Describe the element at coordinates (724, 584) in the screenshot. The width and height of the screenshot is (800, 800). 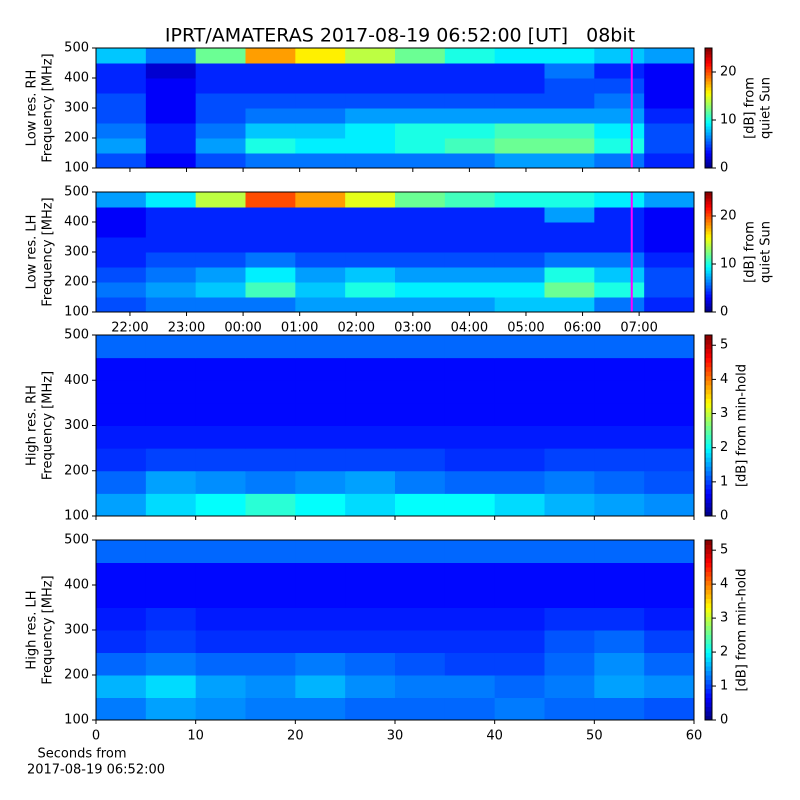
I see `colorbar-tick-label: 4` at that location.